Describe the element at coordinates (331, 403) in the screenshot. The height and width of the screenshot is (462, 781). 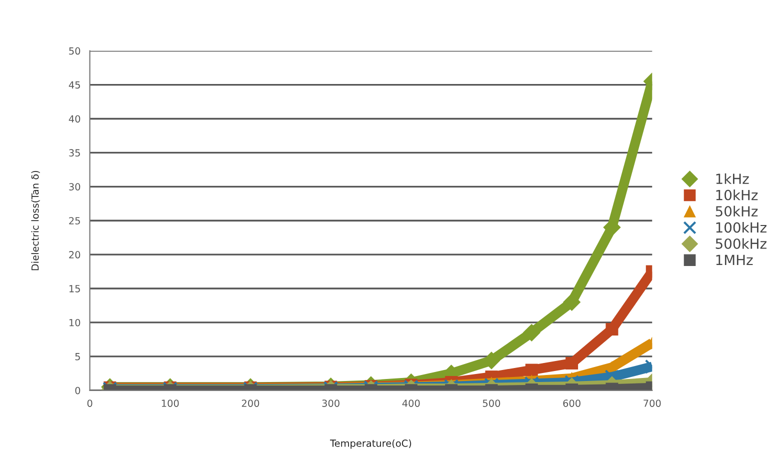
I see `x-tick-label: 300` at that location.